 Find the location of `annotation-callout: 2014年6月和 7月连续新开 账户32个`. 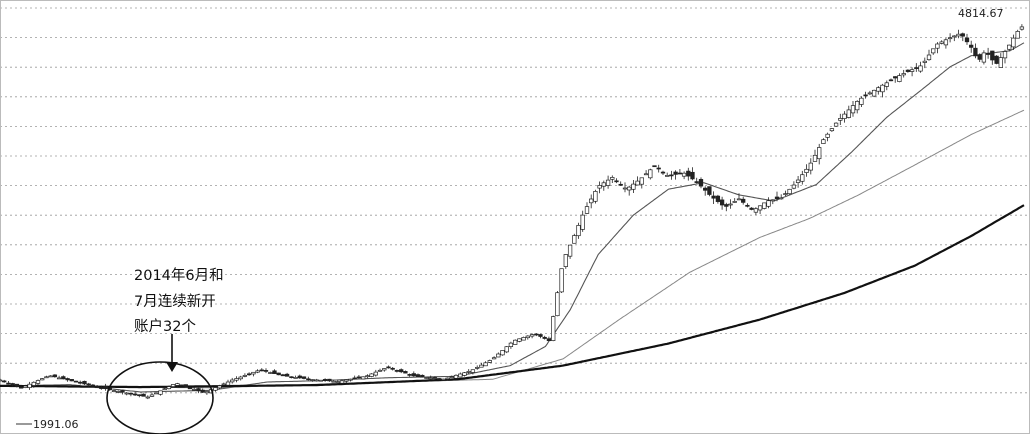

annotation-callout: 2014年6月和 7月连续新开 账户32个 is located at coordinates (165, 350).